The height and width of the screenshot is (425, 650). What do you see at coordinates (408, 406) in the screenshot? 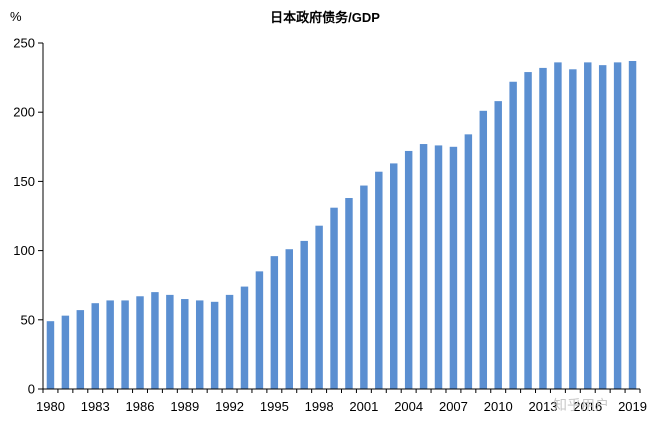
I see `x-tick-label: 2004` at bounding box center [408, 406].